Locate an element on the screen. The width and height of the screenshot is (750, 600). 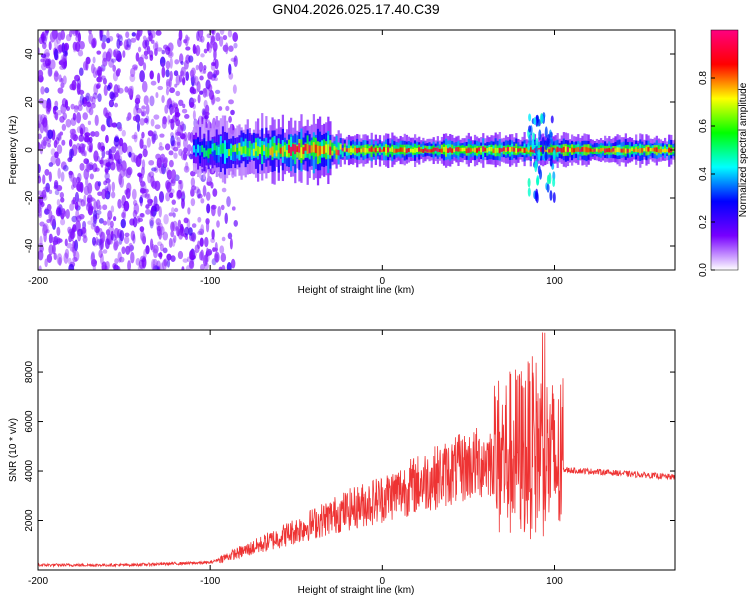
colorbar-tick-label: 0.8 is located at coordinates (703, 78).